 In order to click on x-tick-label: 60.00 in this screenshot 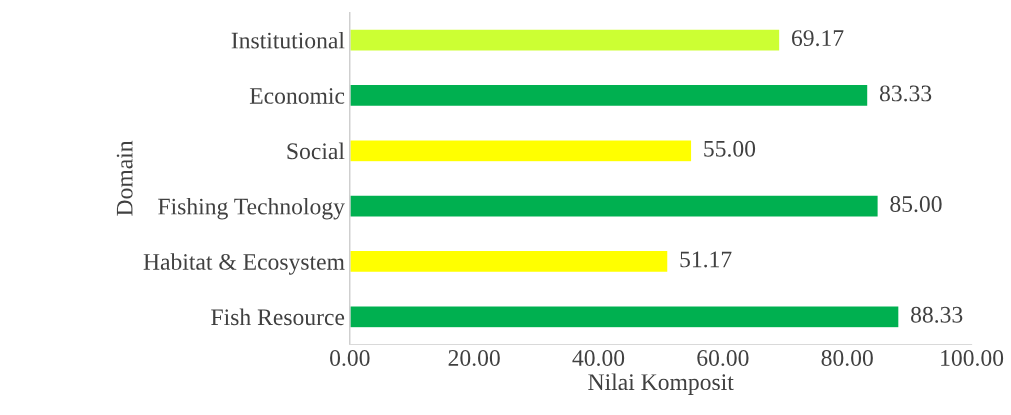, I will do `click(723, 358)`.